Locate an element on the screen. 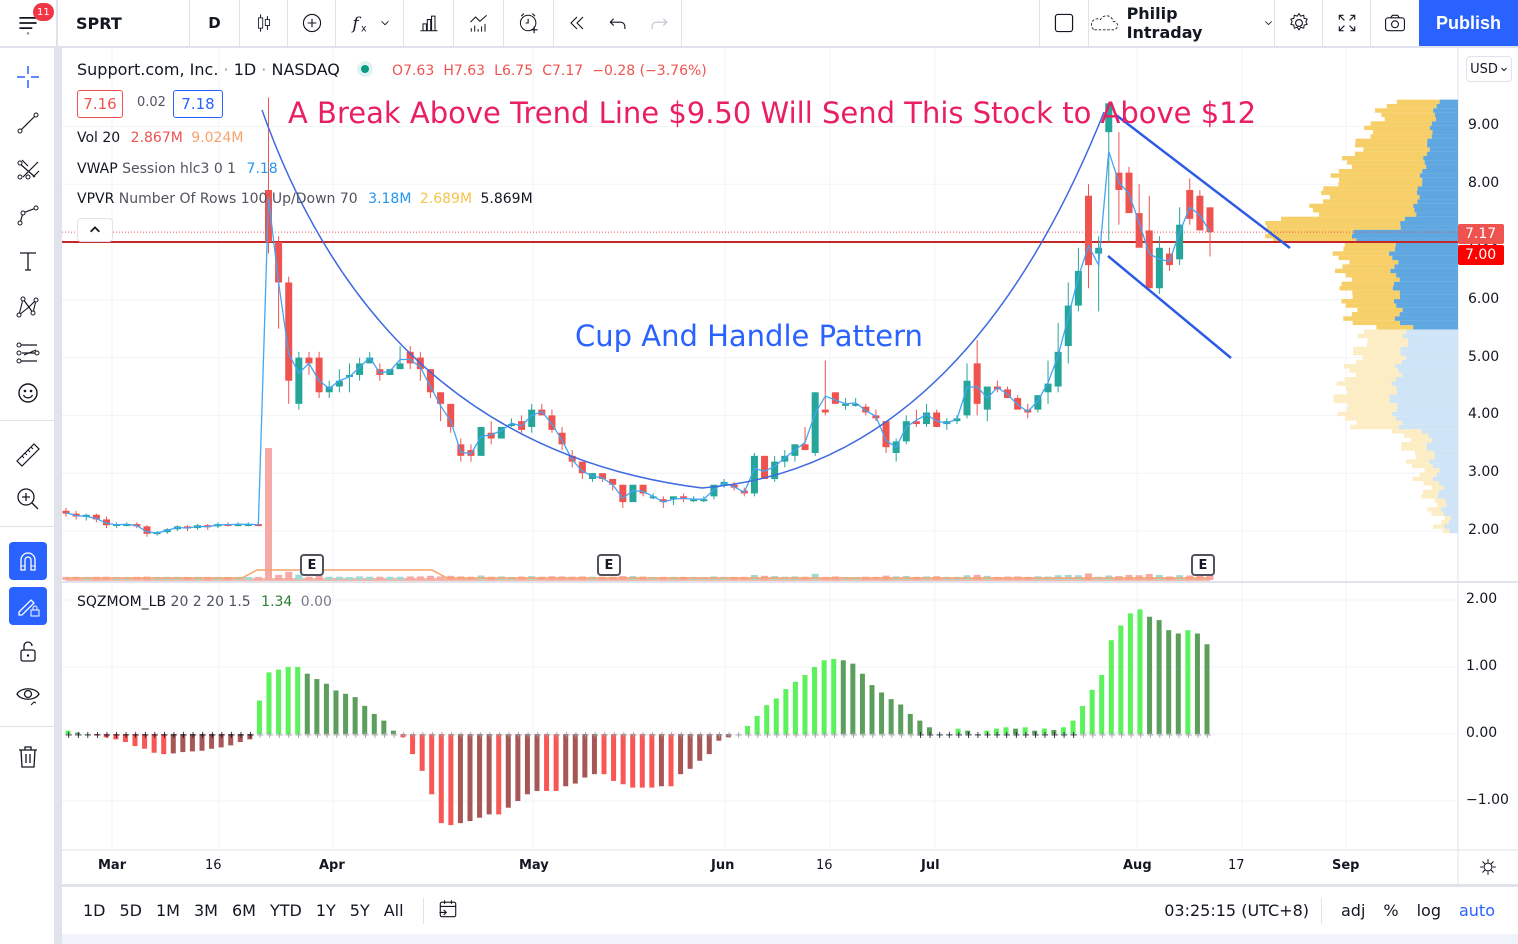  bottom-right-controls: 03:25:15 (UTC+8) adj % log auto is located at coordinates (1341, 910).